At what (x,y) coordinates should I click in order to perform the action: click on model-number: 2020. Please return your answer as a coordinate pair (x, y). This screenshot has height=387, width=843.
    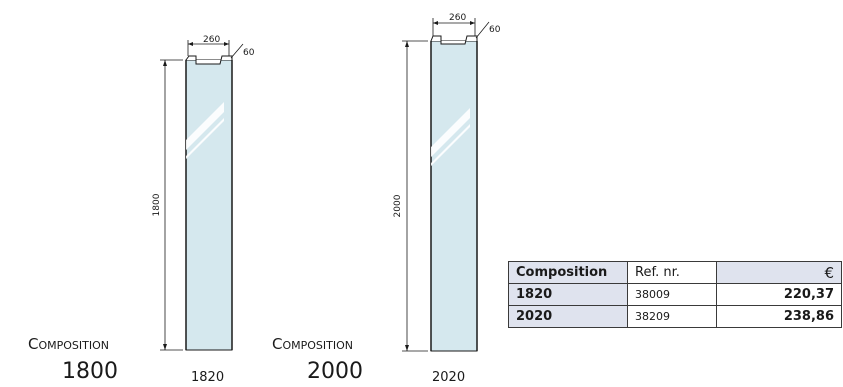
    Looking at the image, I should click on (448, 377).